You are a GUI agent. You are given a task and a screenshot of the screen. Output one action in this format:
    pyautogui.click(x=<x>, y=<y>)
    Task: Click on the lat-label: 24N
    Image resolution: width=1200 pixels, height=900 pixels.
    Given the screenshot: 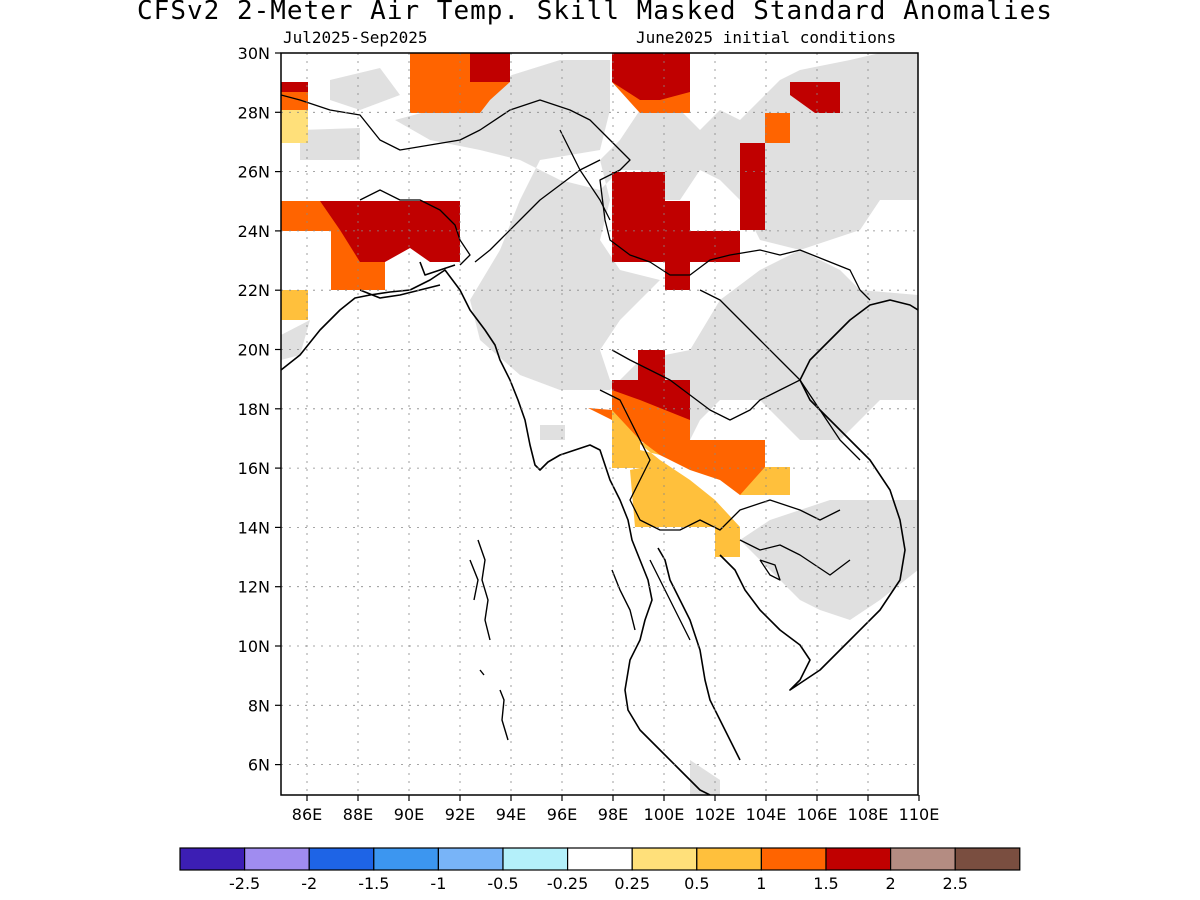 What is the action you would take?
    pyautogui.click(x=254, y=231)
    